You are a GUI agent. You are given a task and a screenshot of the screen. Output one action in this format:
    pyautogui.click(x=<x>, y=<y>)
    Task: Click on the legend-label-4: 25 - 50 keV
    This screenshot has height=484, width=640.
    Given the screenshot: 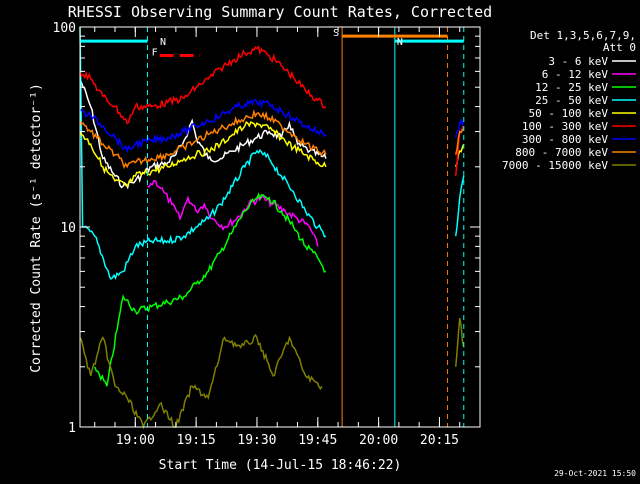 What is the action you would take?
    pyautogui.click(x=571, y=100)
    